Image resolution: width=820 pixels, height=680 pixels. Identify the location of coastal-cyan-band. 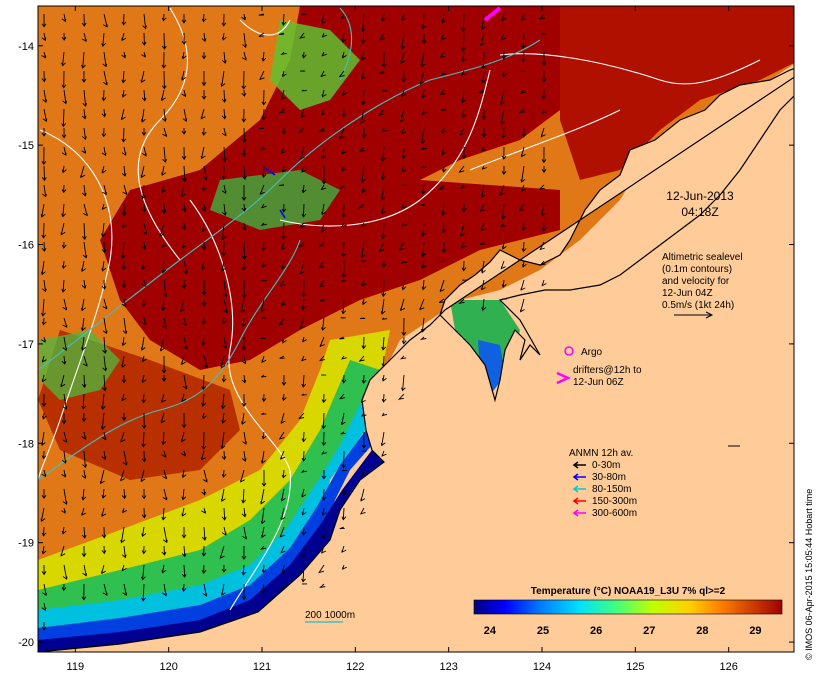
(205, 521).